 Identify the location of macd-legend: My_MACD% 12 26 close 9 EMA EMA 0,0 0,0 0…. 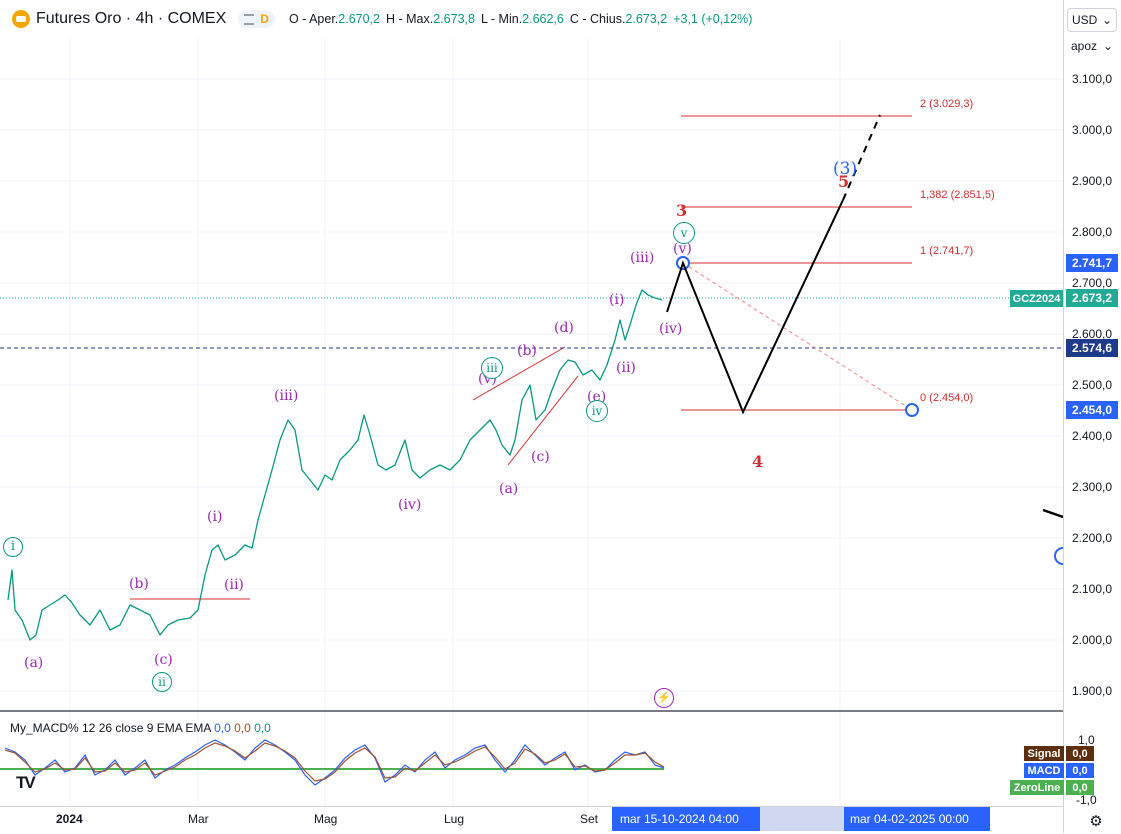
(140, 728).